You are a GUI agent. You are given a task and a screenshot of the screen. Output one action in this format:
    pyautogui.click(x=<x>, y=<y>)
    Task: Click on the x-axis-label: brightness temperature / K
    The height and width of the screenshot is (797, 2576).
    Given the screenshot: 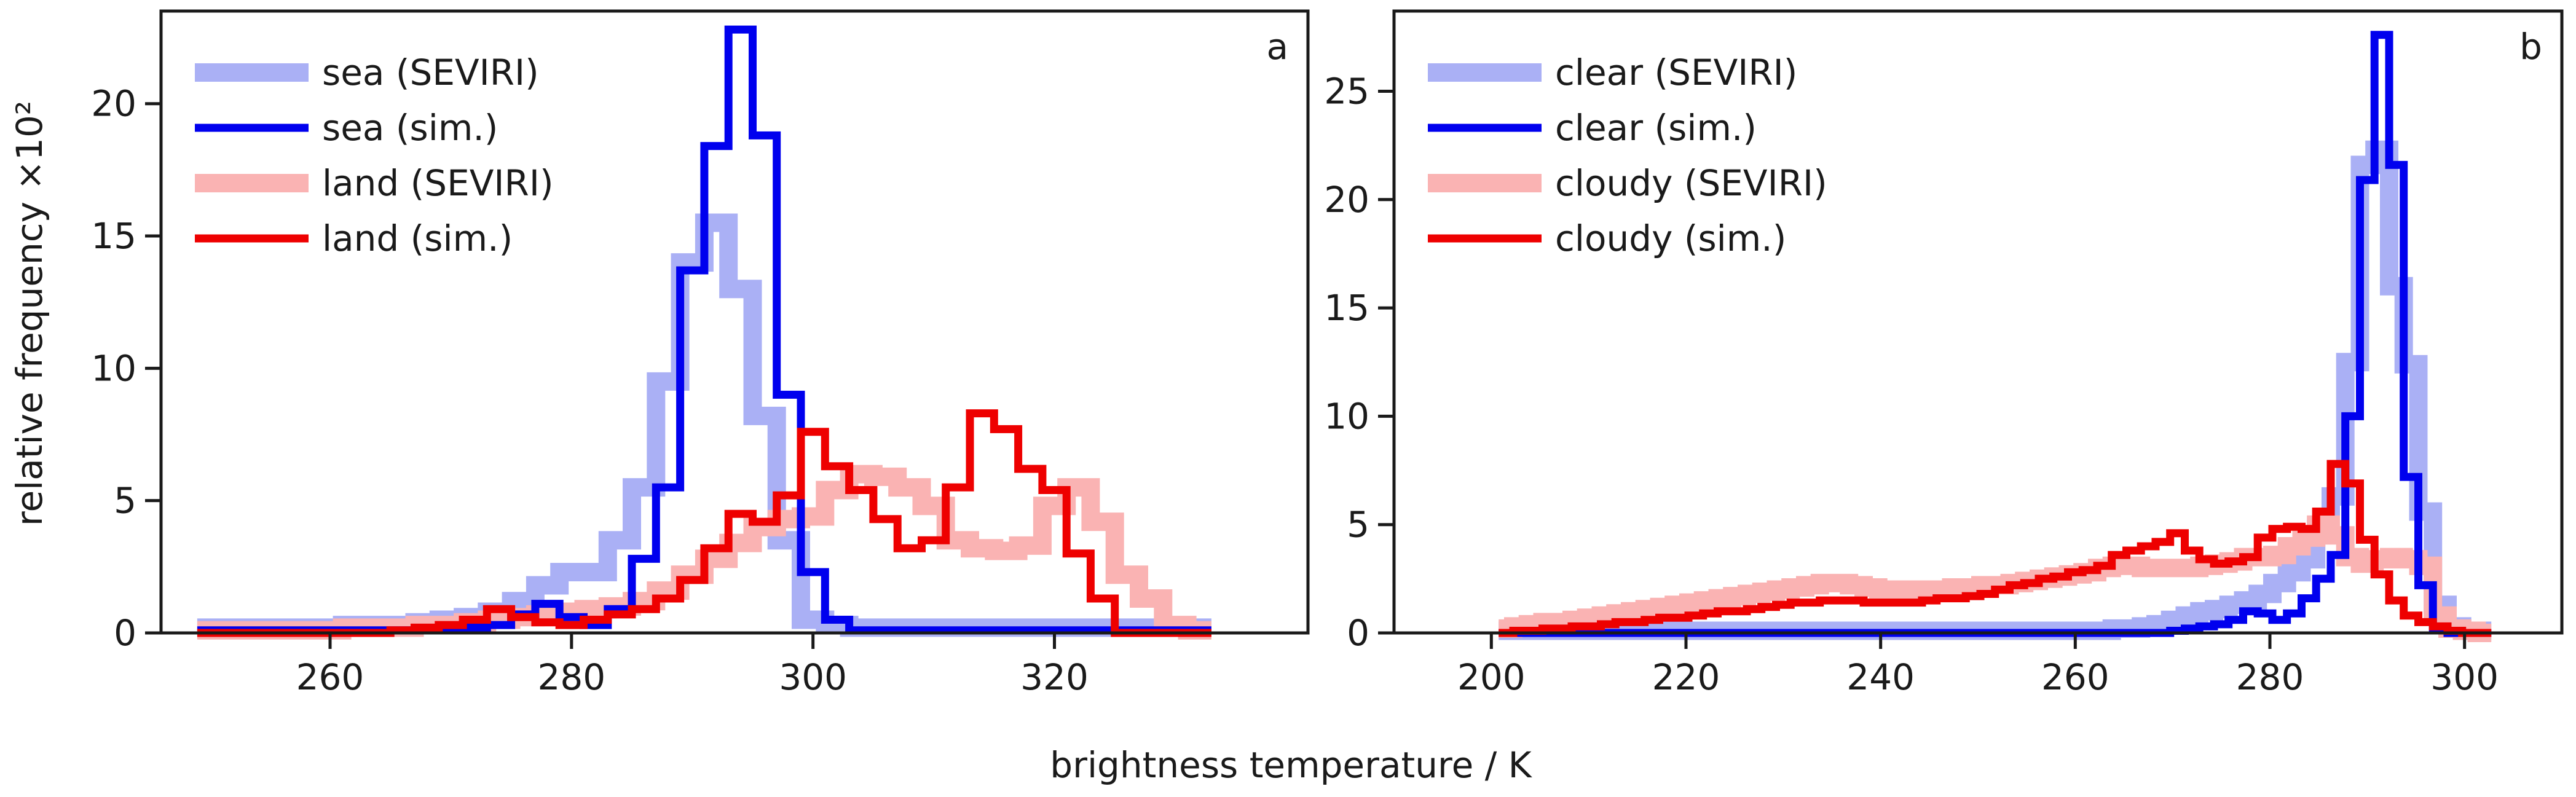 What is the action you would take?
    pyautogui.click(x=1291, y=765)
    